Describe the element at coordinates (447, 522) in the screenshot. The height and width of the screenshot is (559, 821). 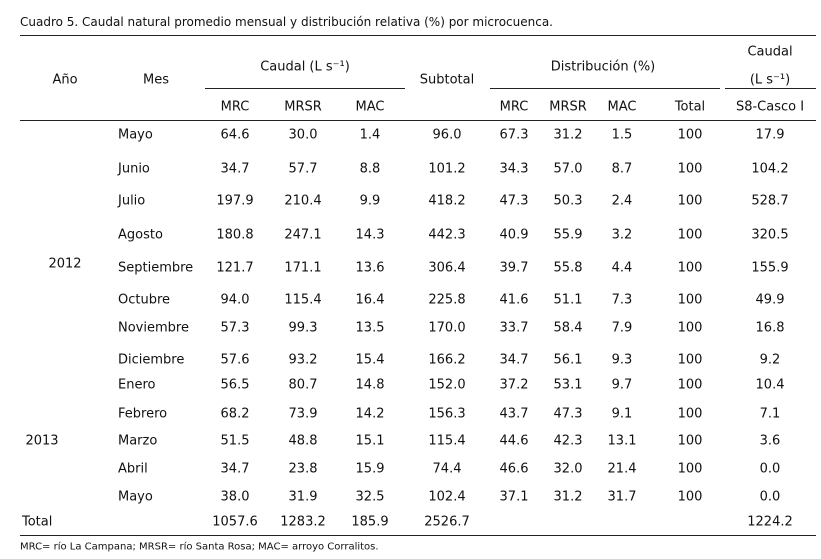
I see `total-cell: 2526.7` at that location.